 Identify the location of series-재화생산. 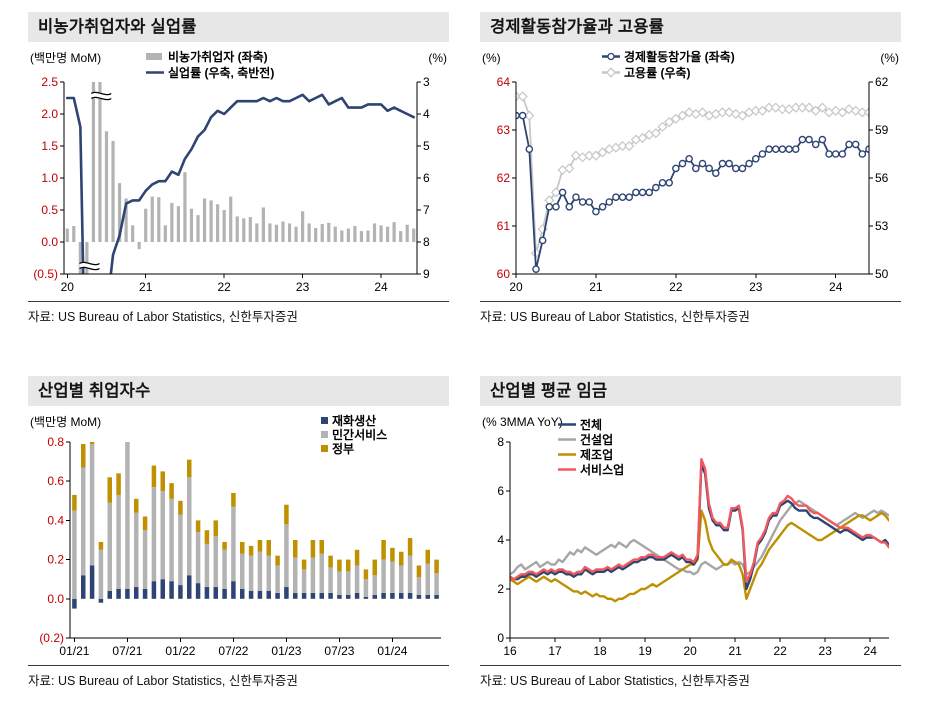
(255, 587).